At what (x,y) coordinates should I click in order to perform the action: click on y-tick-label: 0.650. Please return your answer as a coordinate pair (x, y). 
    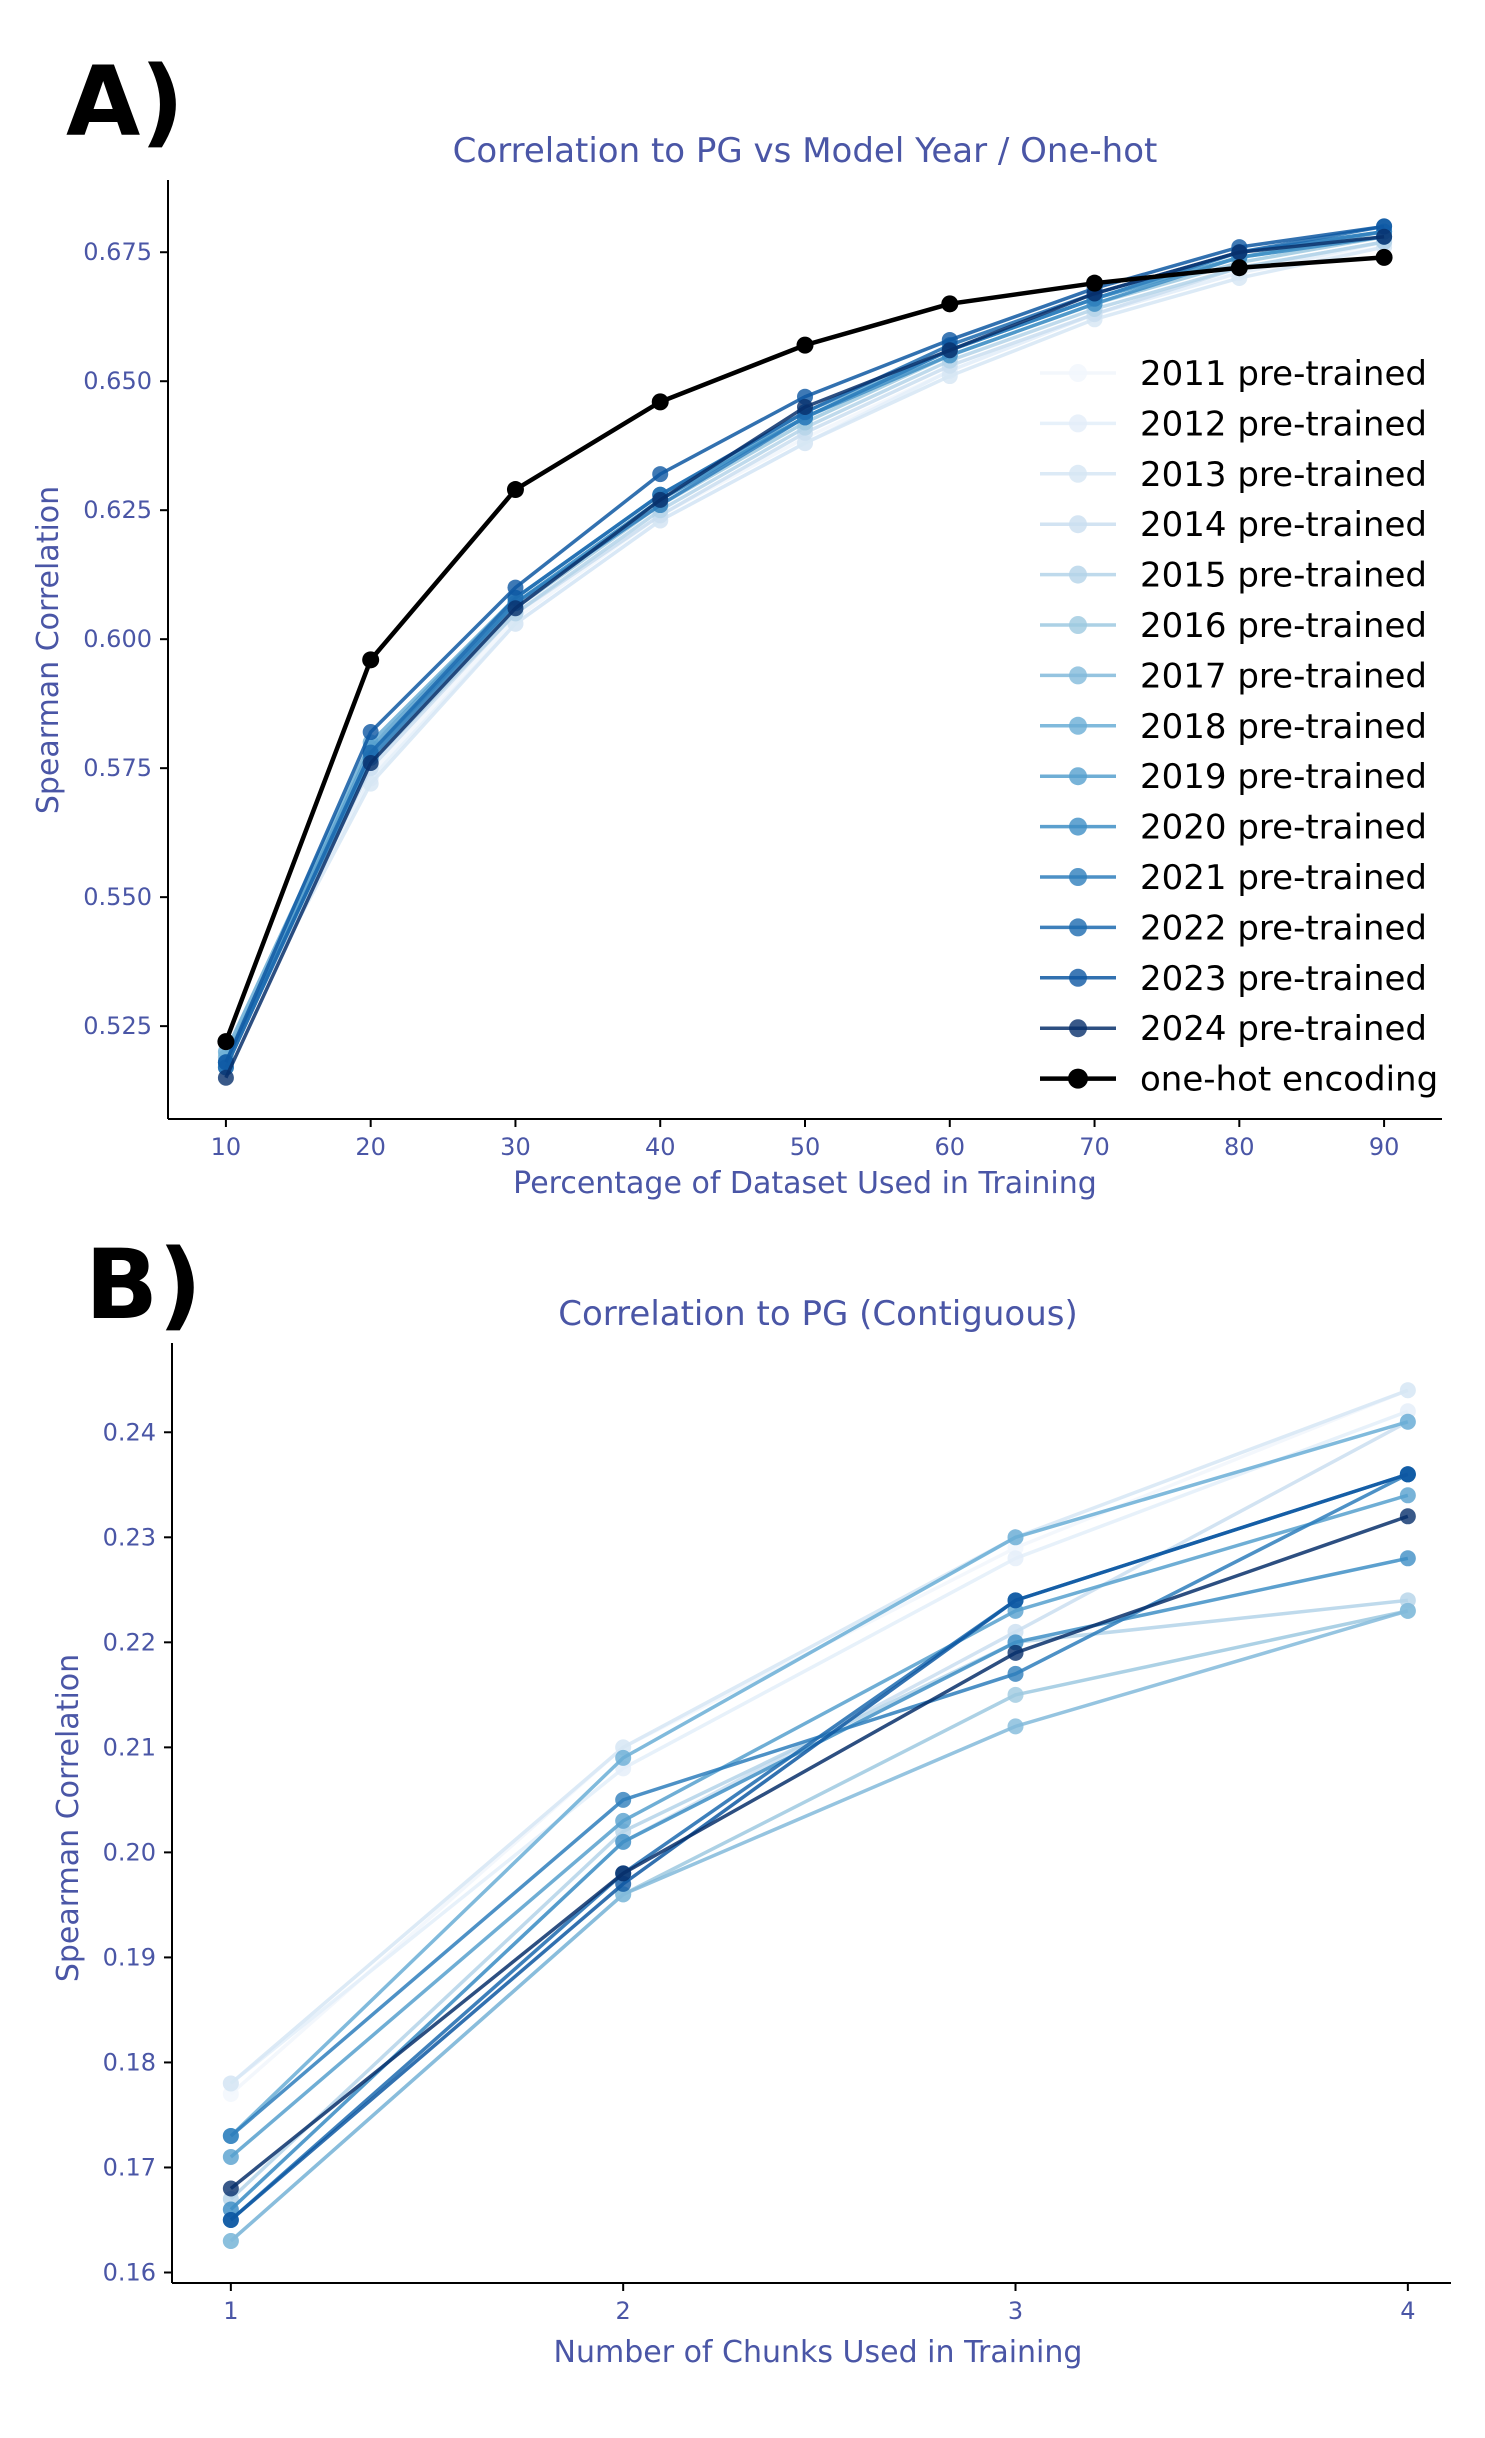
    Looking at the image, I should click on (117, 381).